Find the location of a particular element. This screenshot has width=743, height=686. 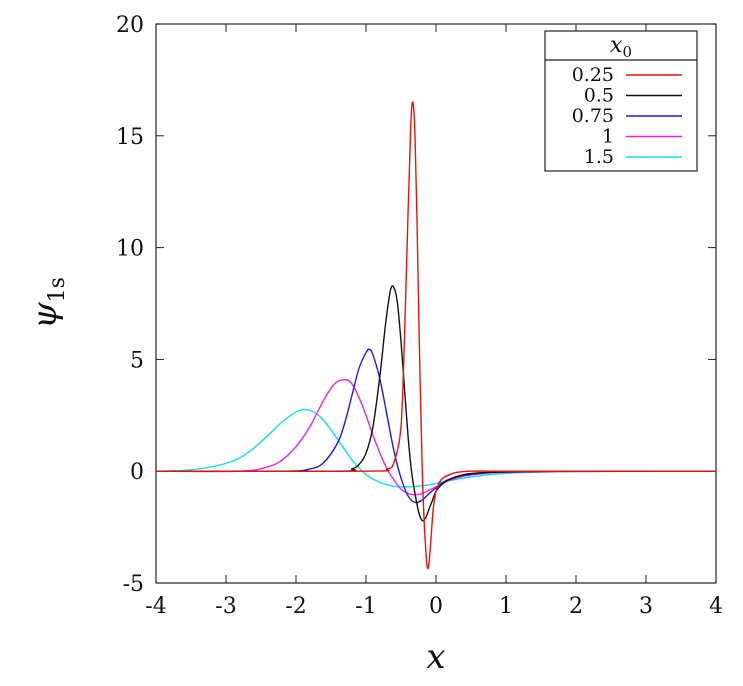

y-tick-label: 0 is located at coordinates (137, 472).